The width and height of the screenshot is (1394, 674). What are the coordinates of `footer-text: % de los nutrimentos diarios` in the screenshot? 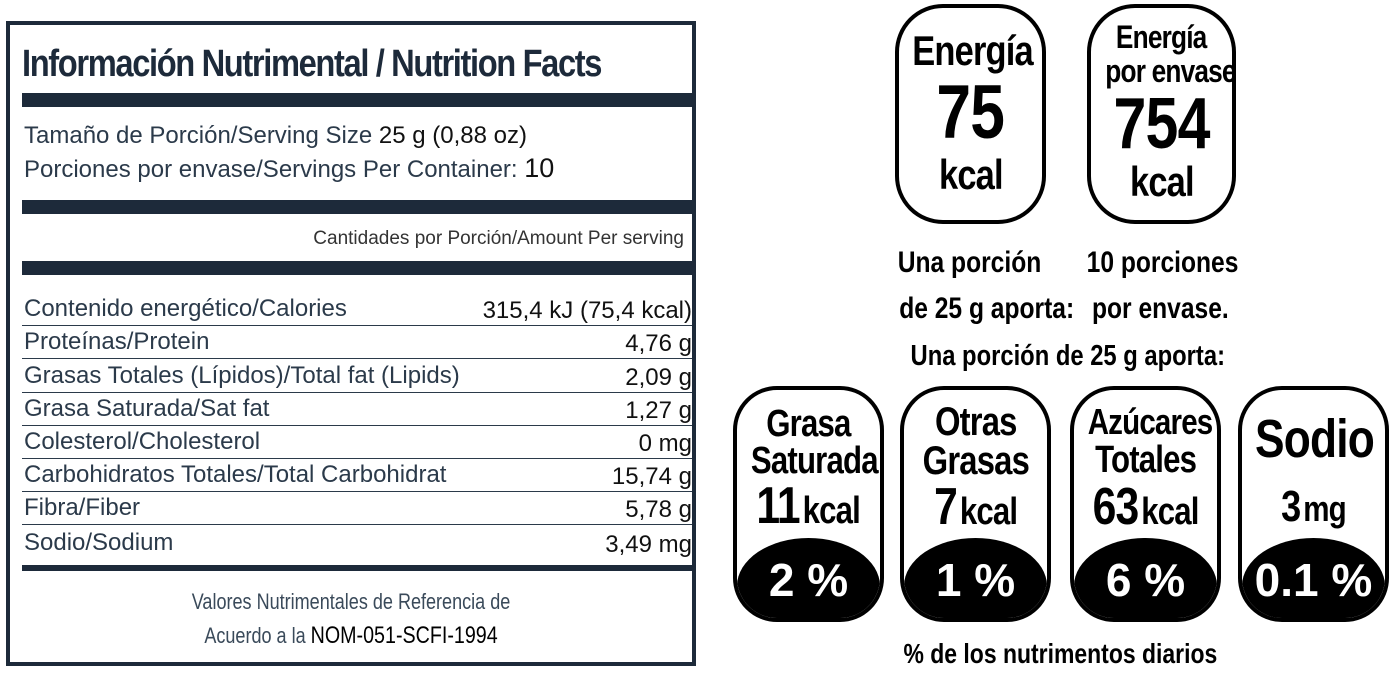 It's located at (1060, 653).